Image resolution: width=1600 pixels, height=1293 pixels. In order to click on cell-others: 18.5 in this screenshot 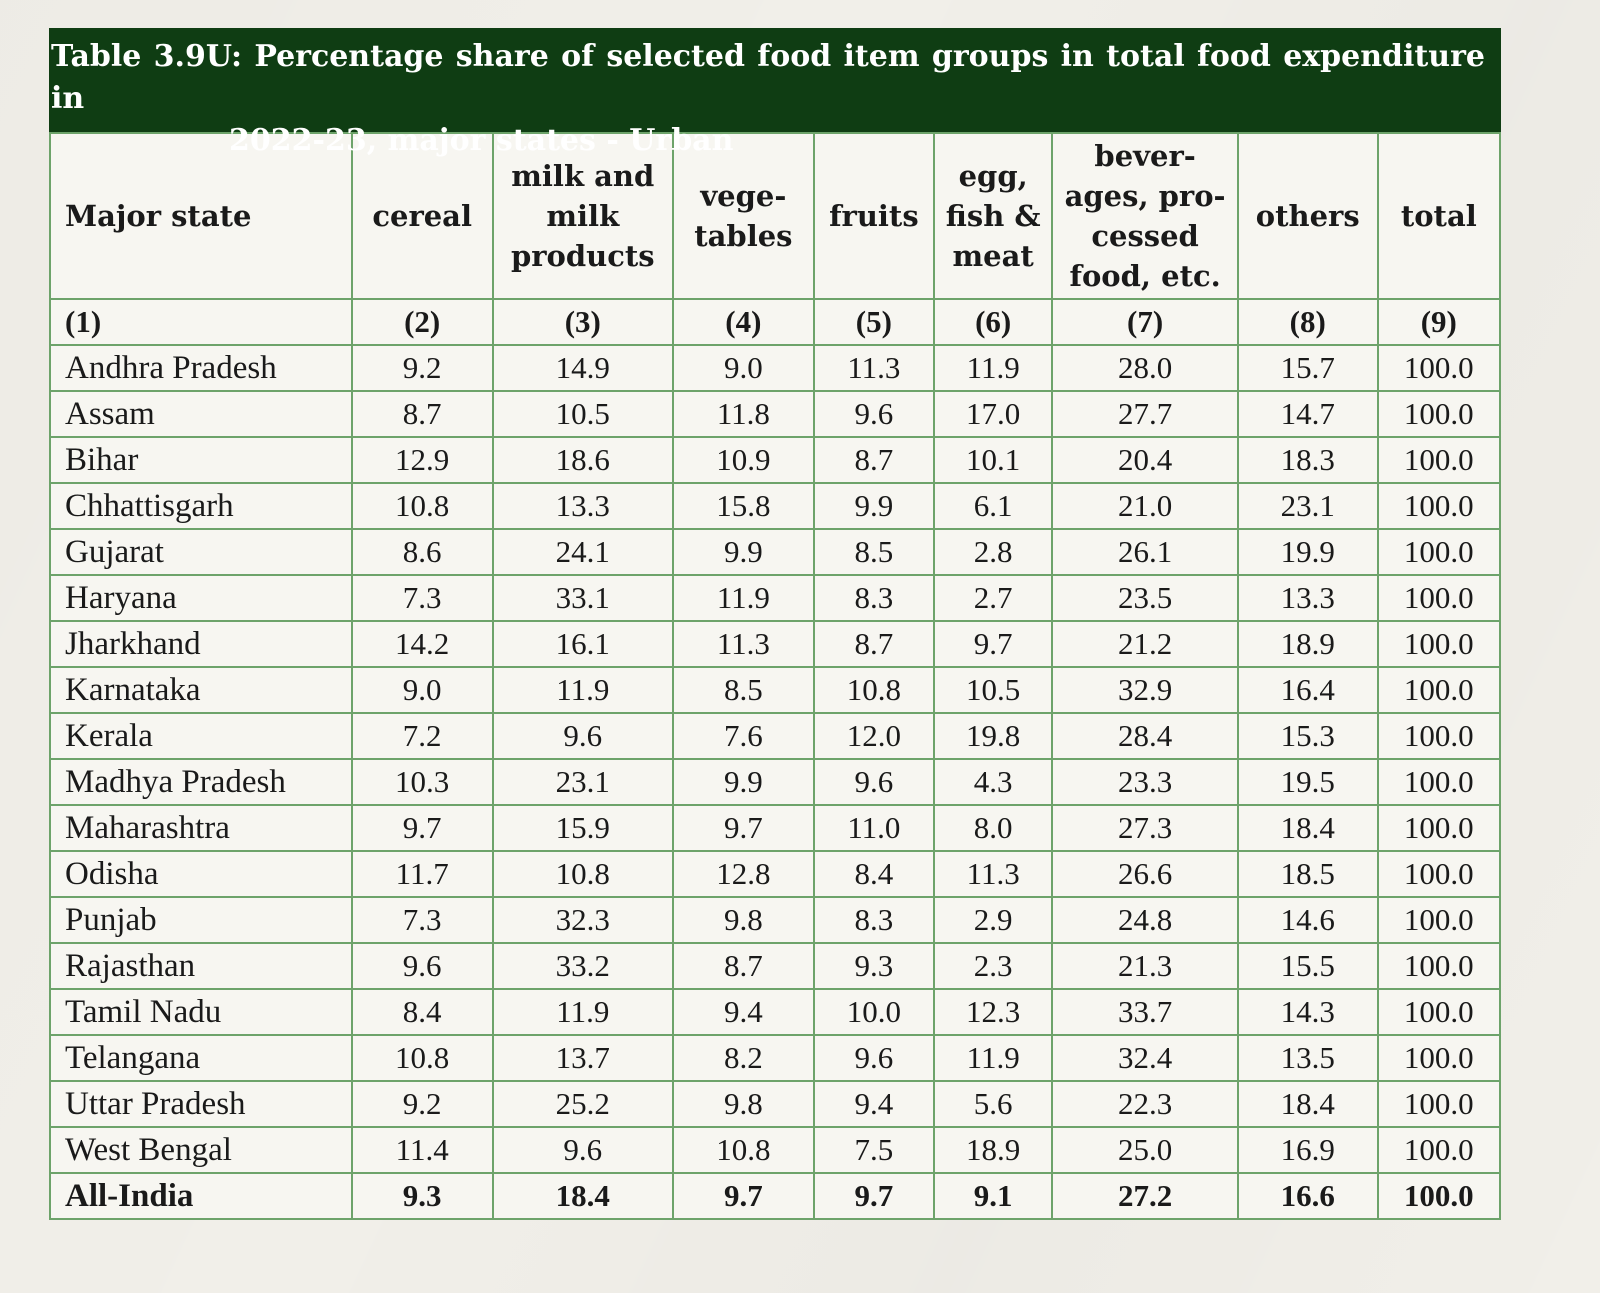, I will do `click(1307, 874)`.